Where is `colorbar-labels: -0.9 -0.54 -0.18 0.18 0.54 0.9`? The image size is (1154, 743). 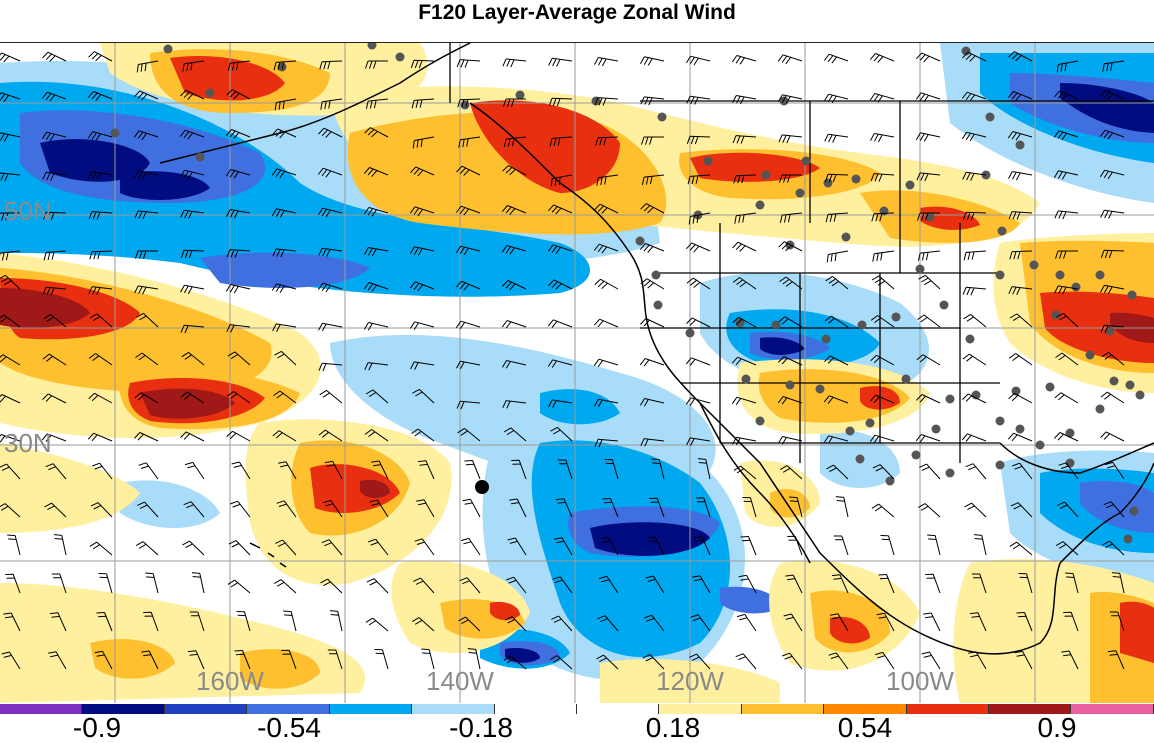 colorbar-labels: -0.9 -0.54 -0.18 0.18 0.54 0.9 is located at coordinates (577, 727).